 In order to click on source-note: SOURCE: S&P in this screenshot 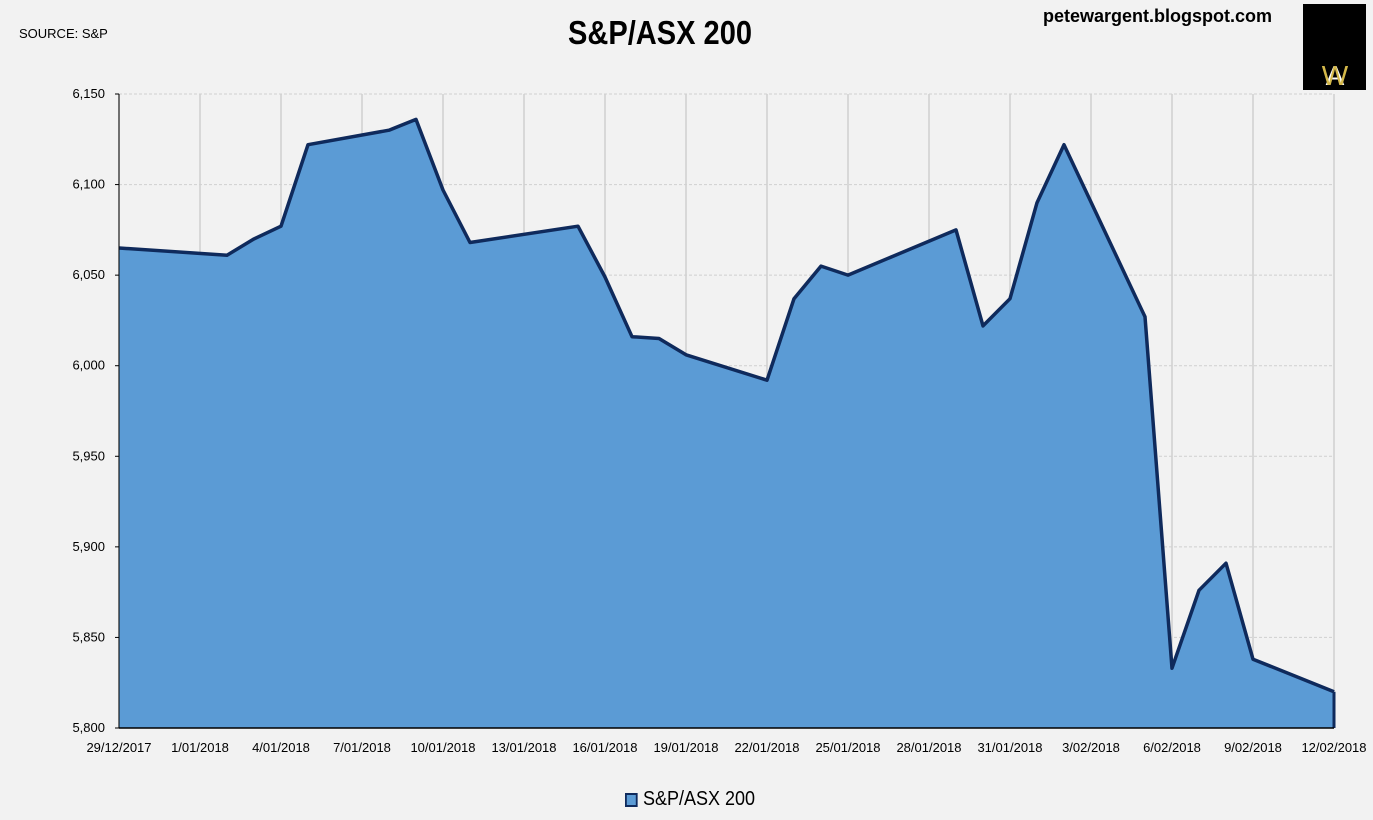, I will do `click(63, 33)`.